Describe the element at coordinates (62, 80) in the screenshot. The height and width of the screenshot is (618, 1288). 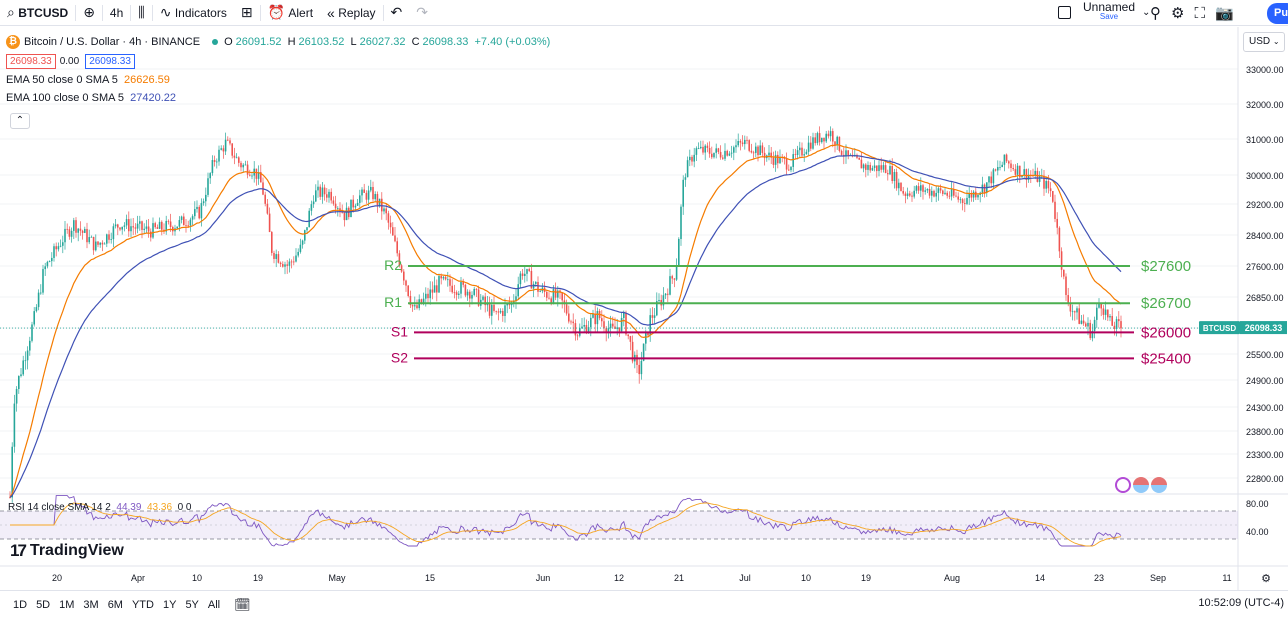
I see `ema50-label: EMA 50 close 0 SMA 5` at that location.